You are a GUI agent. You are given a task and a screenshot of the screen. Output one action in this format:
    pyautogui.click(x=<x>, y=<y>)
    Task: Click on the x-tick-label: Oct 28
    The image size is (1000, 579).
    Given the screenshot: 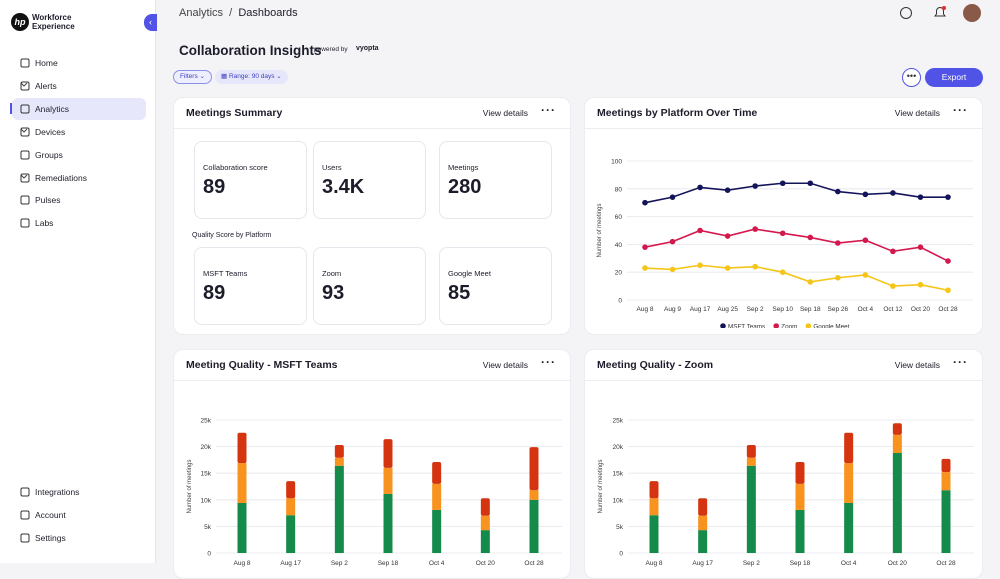 What is the action you would take?
    pyautogui.click(x=948, y=309)
    